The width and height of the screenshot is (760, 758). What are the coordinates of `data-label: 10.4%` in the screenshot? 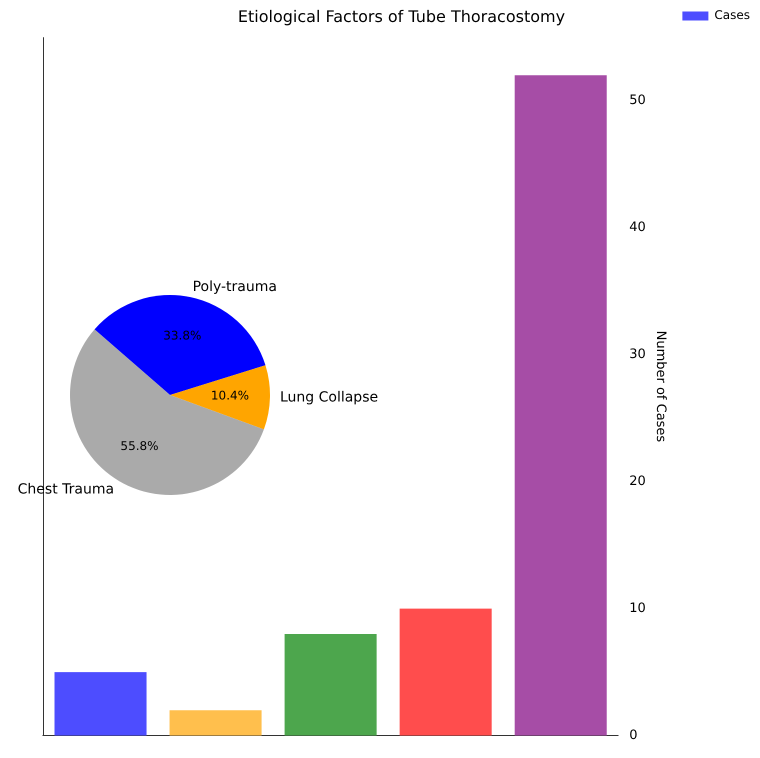 It's located at (230, 395).